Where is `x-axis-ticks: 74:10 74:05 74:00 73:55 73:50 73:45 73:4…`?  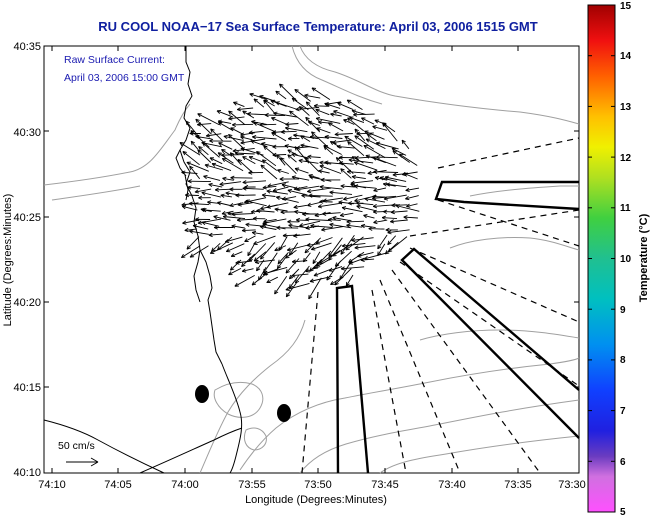 x-axis-ticks: 74:10 74:05 74:00 73:55 73:50 73:45 73:4… is located at coordinates (312, 485).